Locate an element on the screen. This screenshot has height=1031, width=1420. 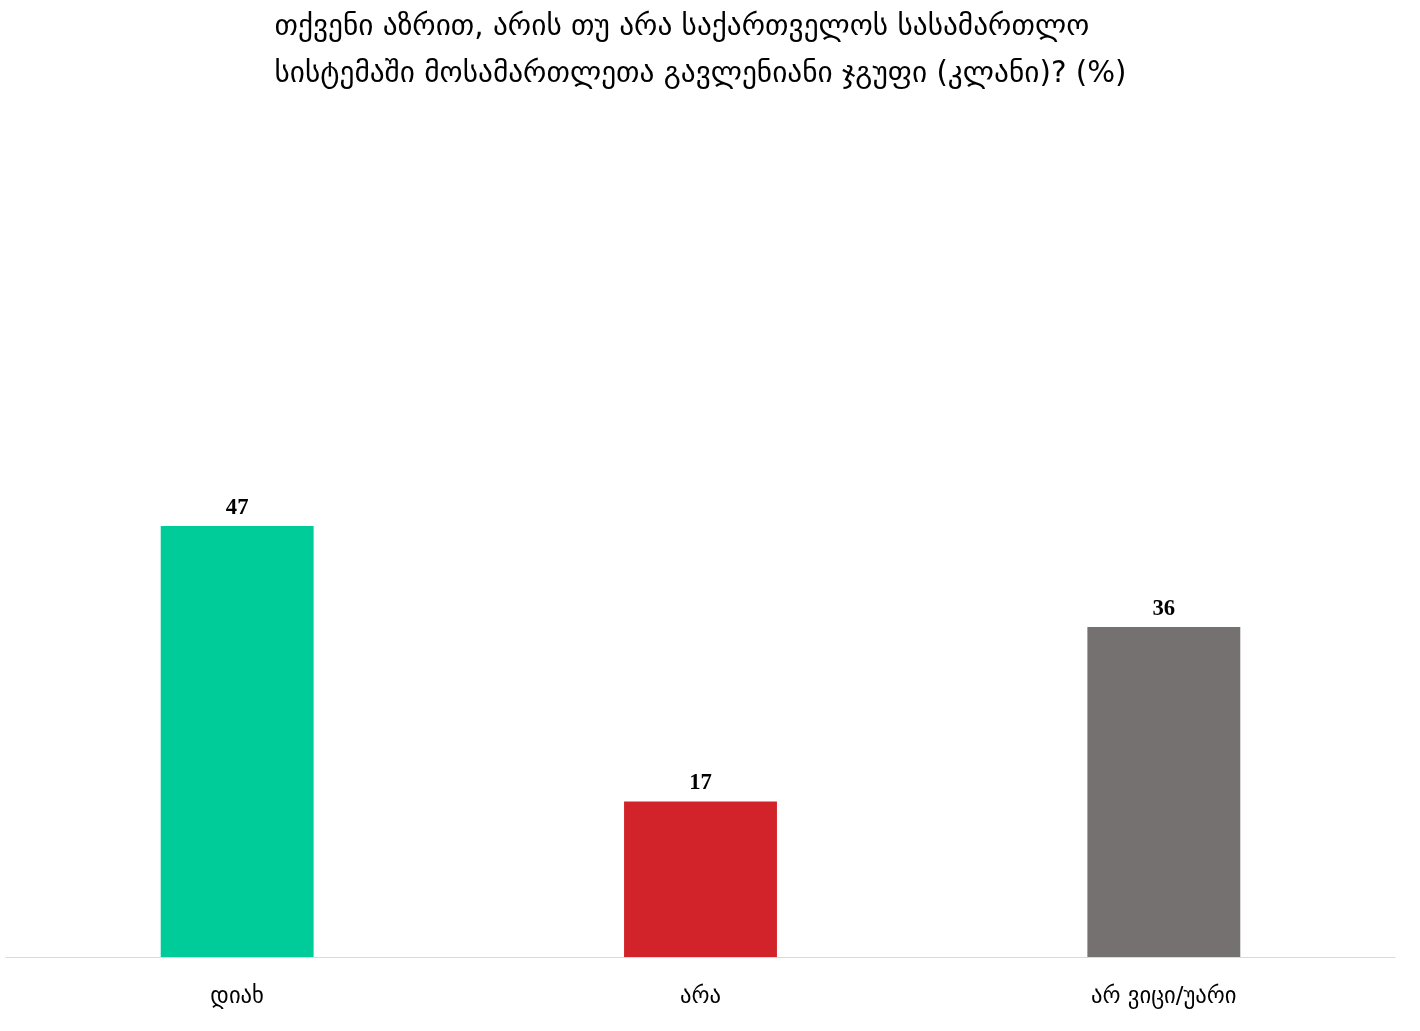
data-label: 47 is located at coordinates (237, 506).